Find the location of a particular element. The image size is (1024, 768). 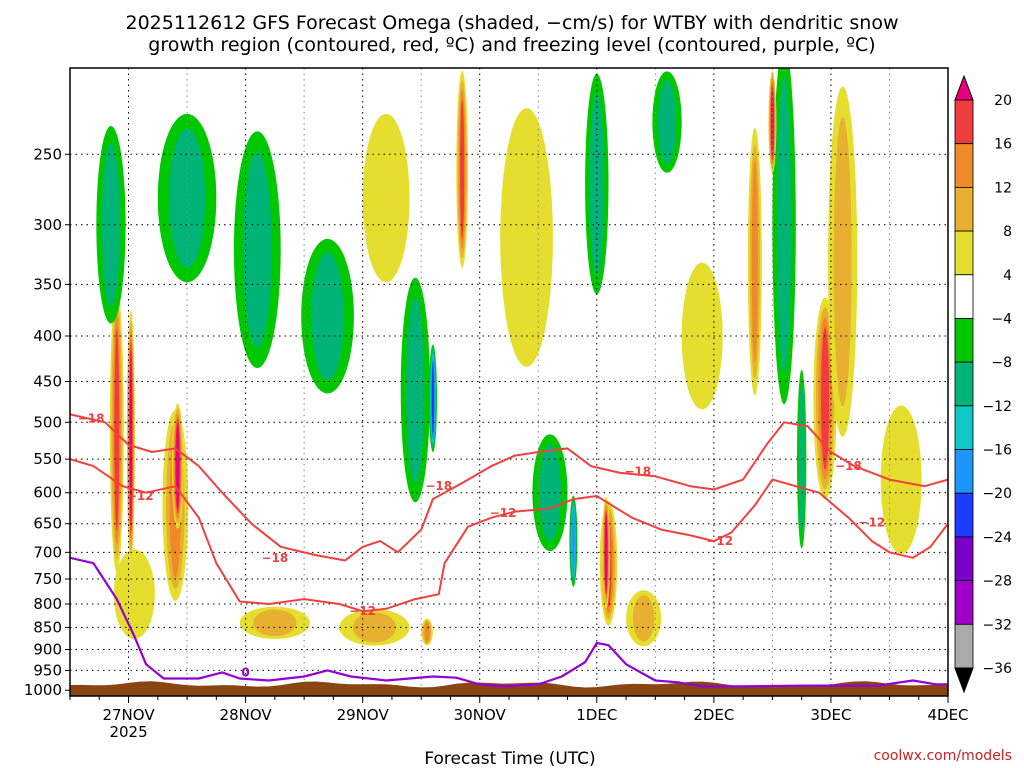

terrain-fill is located at coordinates (509, 688).